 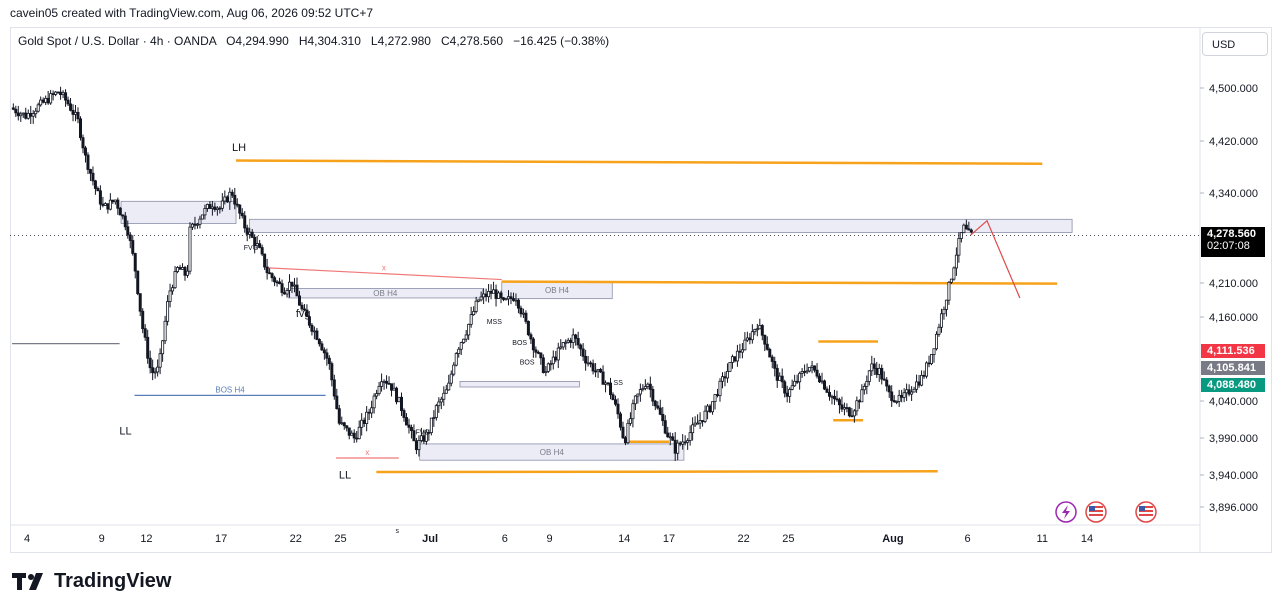 What do you see at coordinates (383, 274) in the screenshot?
I see `liquidity-line` at bounding box center [383, 274].